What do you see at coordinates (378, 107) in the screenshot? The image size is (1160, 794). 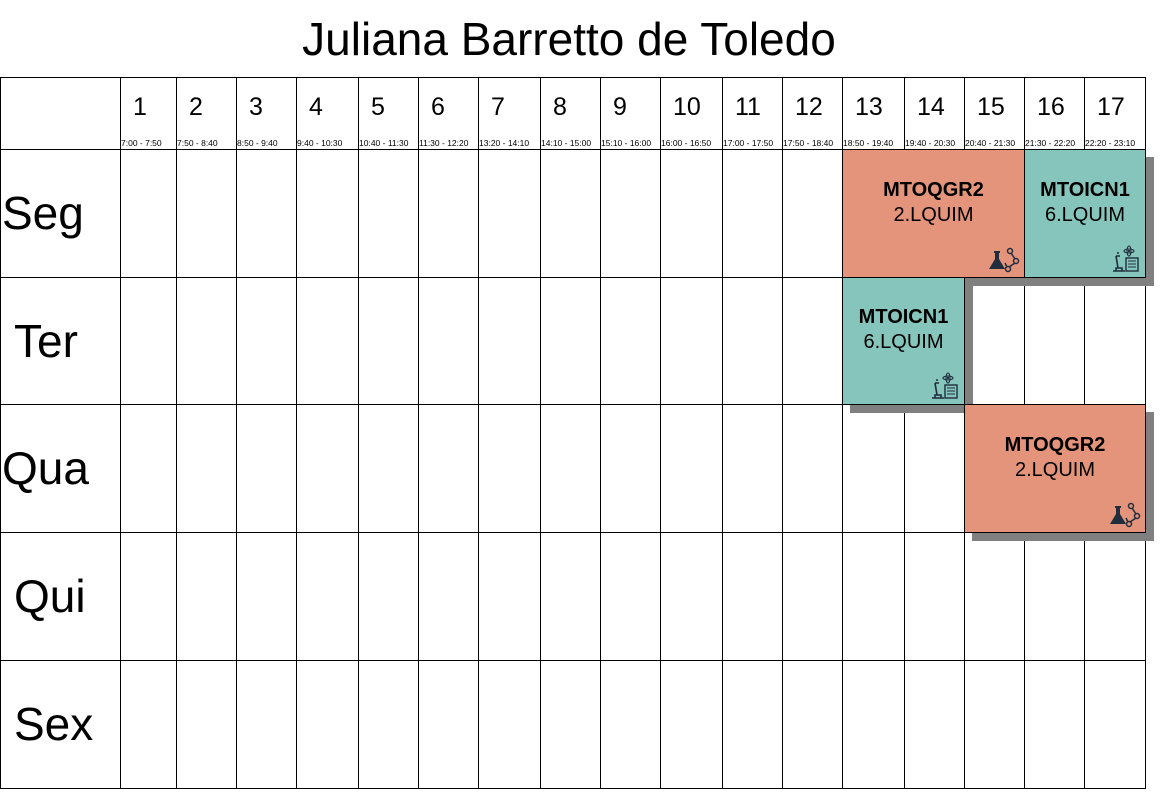 I see `slot-number: 5` at bounding box center [378, 107].